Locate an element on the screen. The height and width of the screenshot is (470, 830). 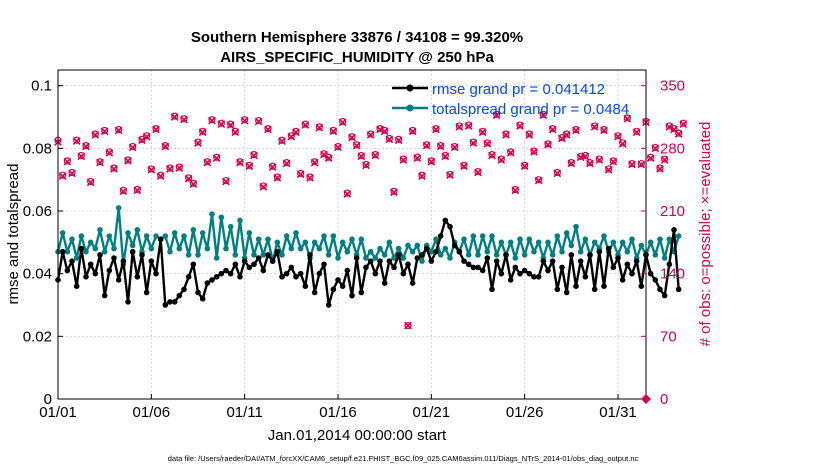
x-tick-label-1: 01/06 is located at coordinates (152, 412).